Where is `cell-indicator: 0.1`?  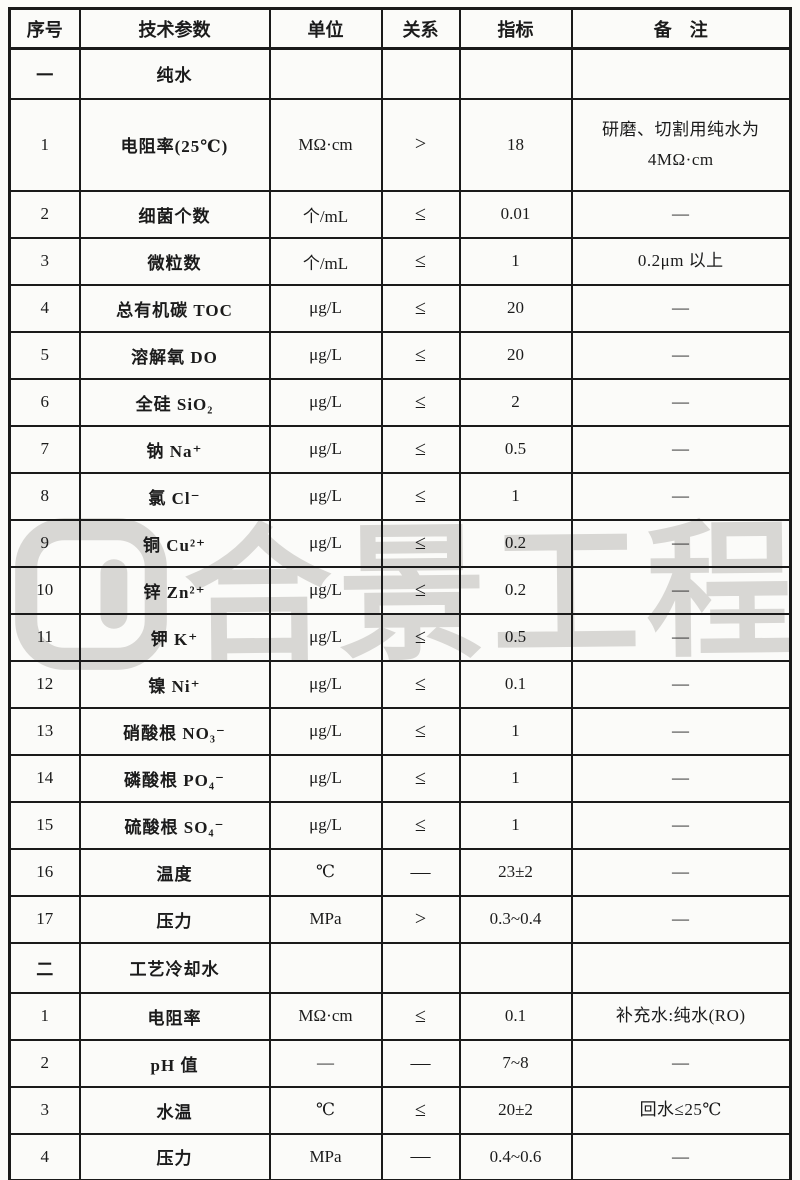
cell-indicator: 0.1 is located at coordinates (515, 684).